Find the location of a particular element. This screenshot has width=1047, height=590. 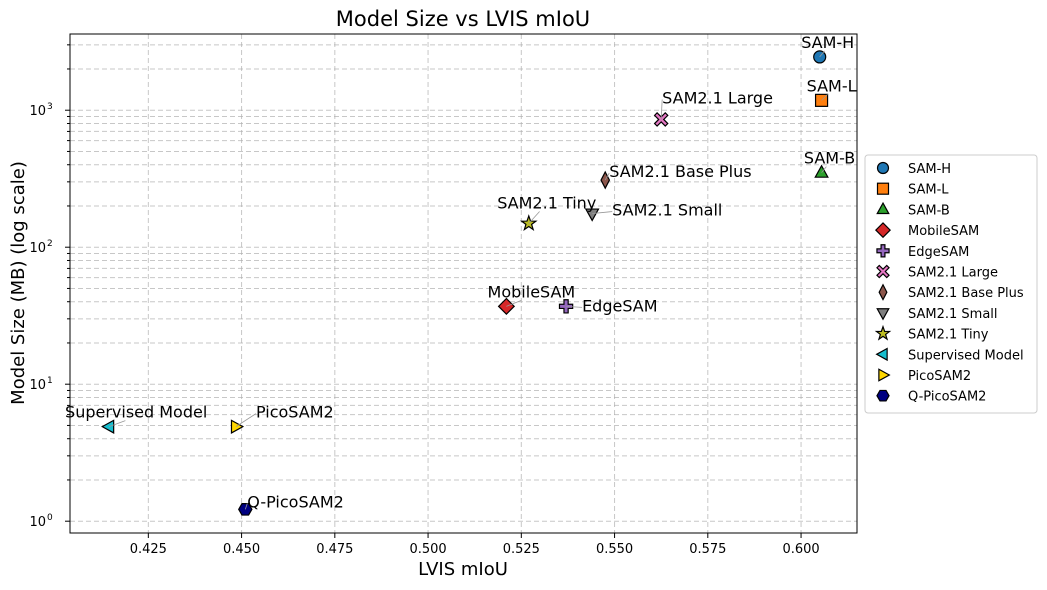

chart-title: Model Size vs LVIS mIoU is located at coordinates (463, 19).